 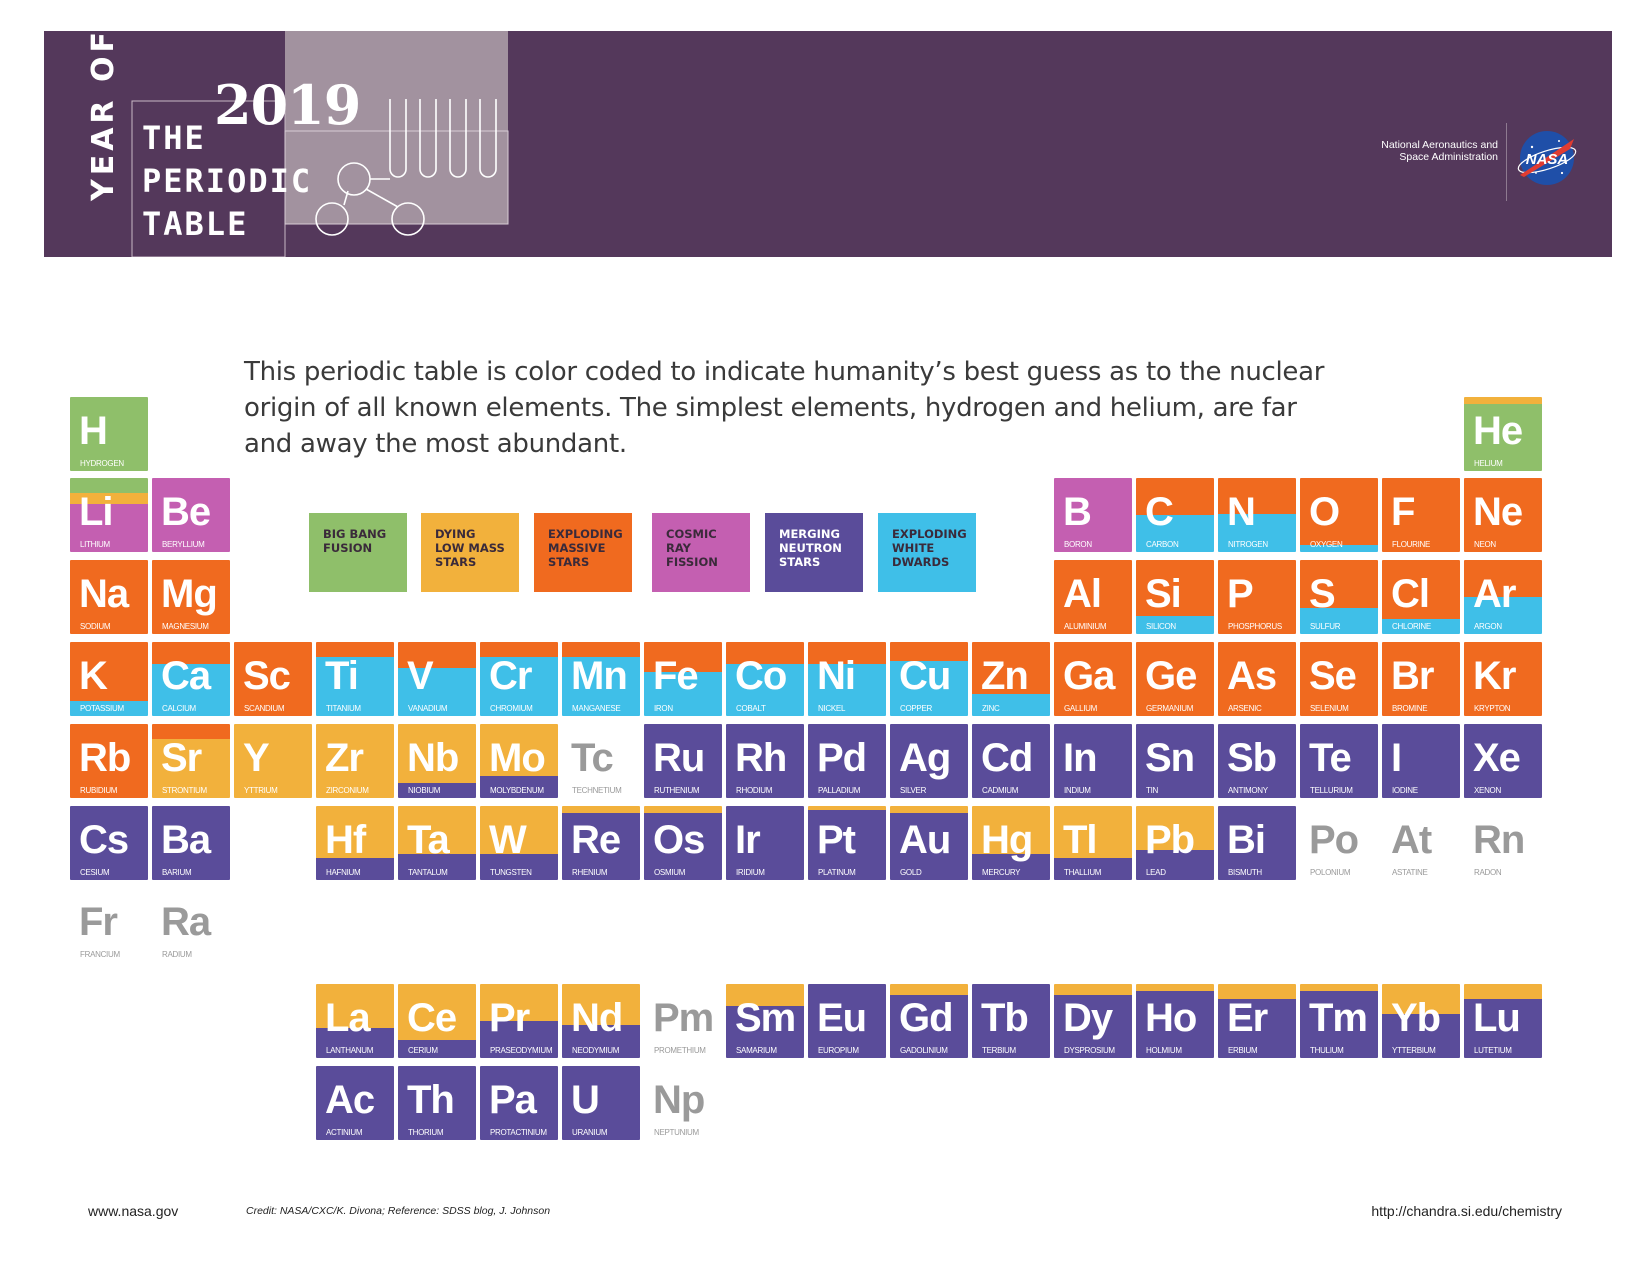 I want to click on element-name: LEAD, so click(x=1156, y=872).